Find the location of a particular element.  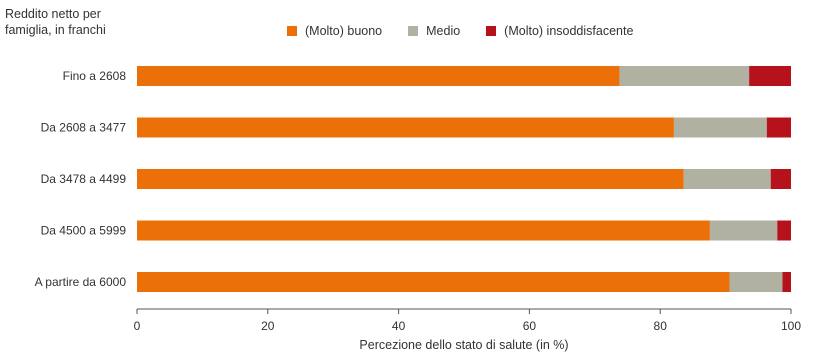

x-tick-label: 100 is located at coordinates (791, 326).